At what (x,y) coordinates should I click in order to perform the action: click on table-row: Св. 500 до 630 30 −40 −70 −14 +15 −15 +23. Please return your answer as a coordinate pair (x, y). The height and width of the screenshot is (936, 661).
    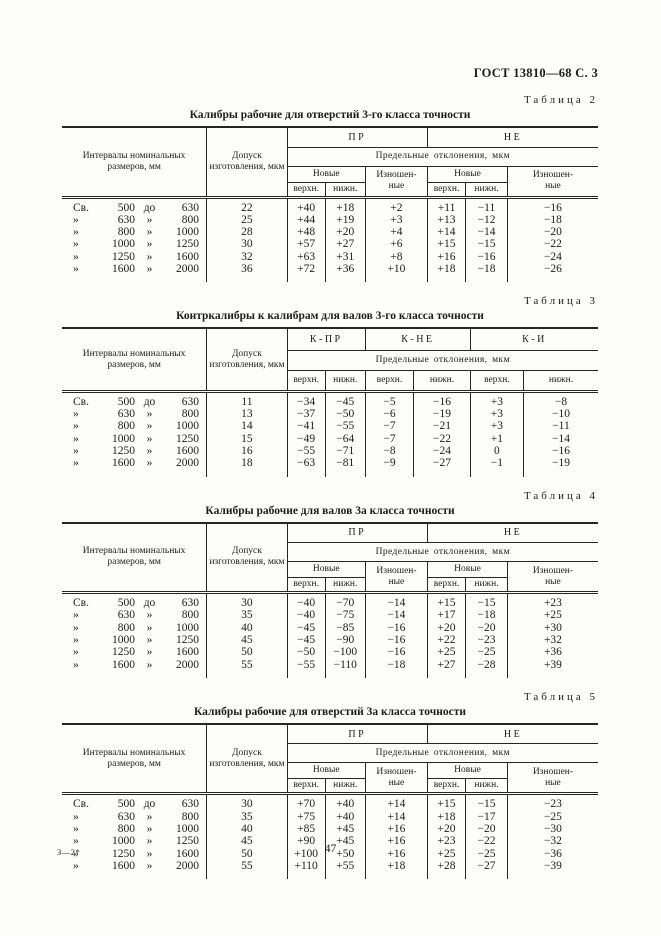
    Looking at the image, I should click on (330, 601).